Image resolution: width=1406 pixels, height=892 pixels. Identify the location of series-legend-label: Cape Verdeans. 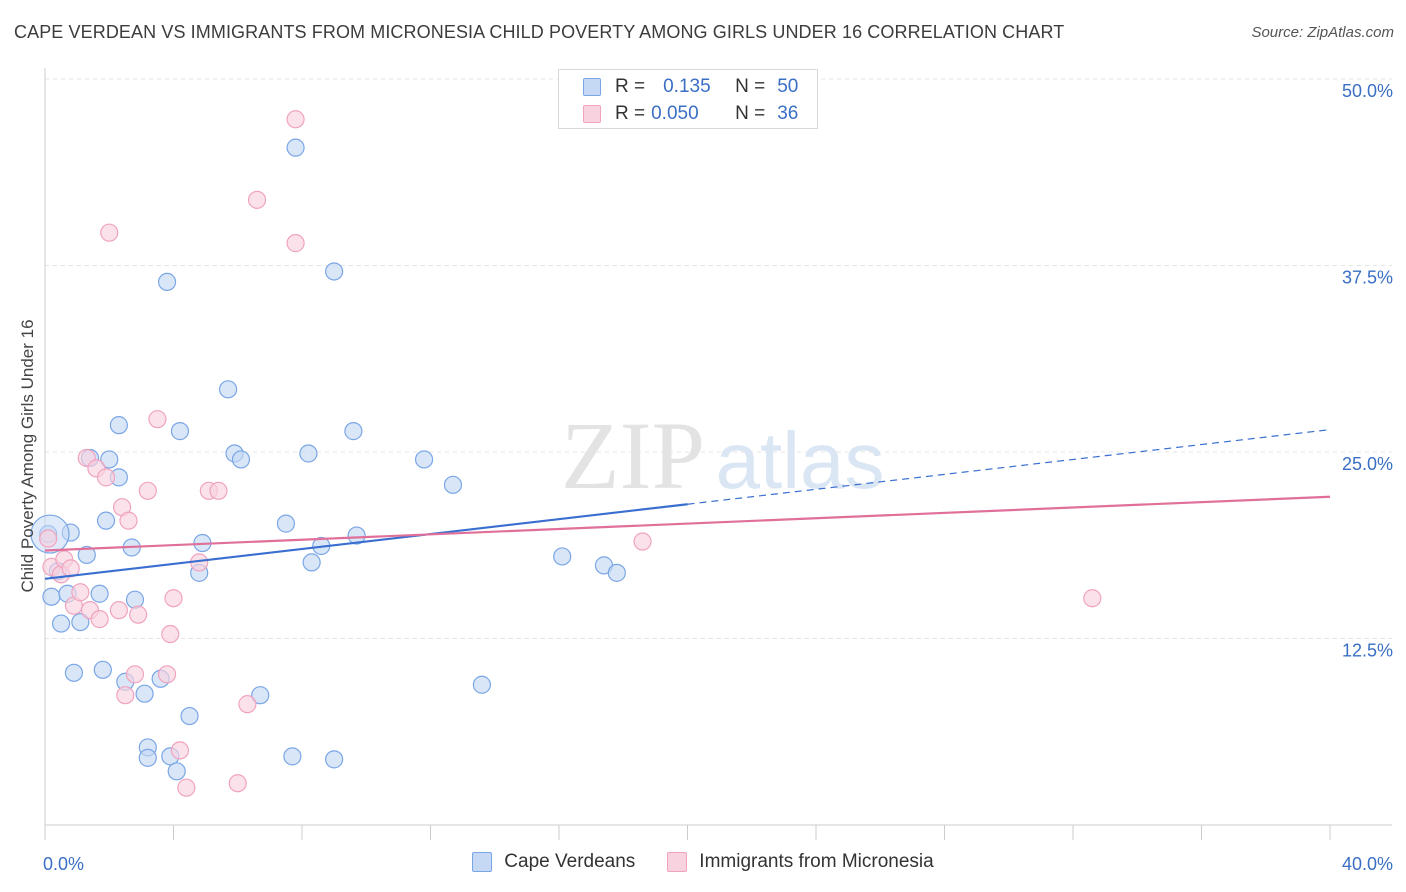
(570, 861).